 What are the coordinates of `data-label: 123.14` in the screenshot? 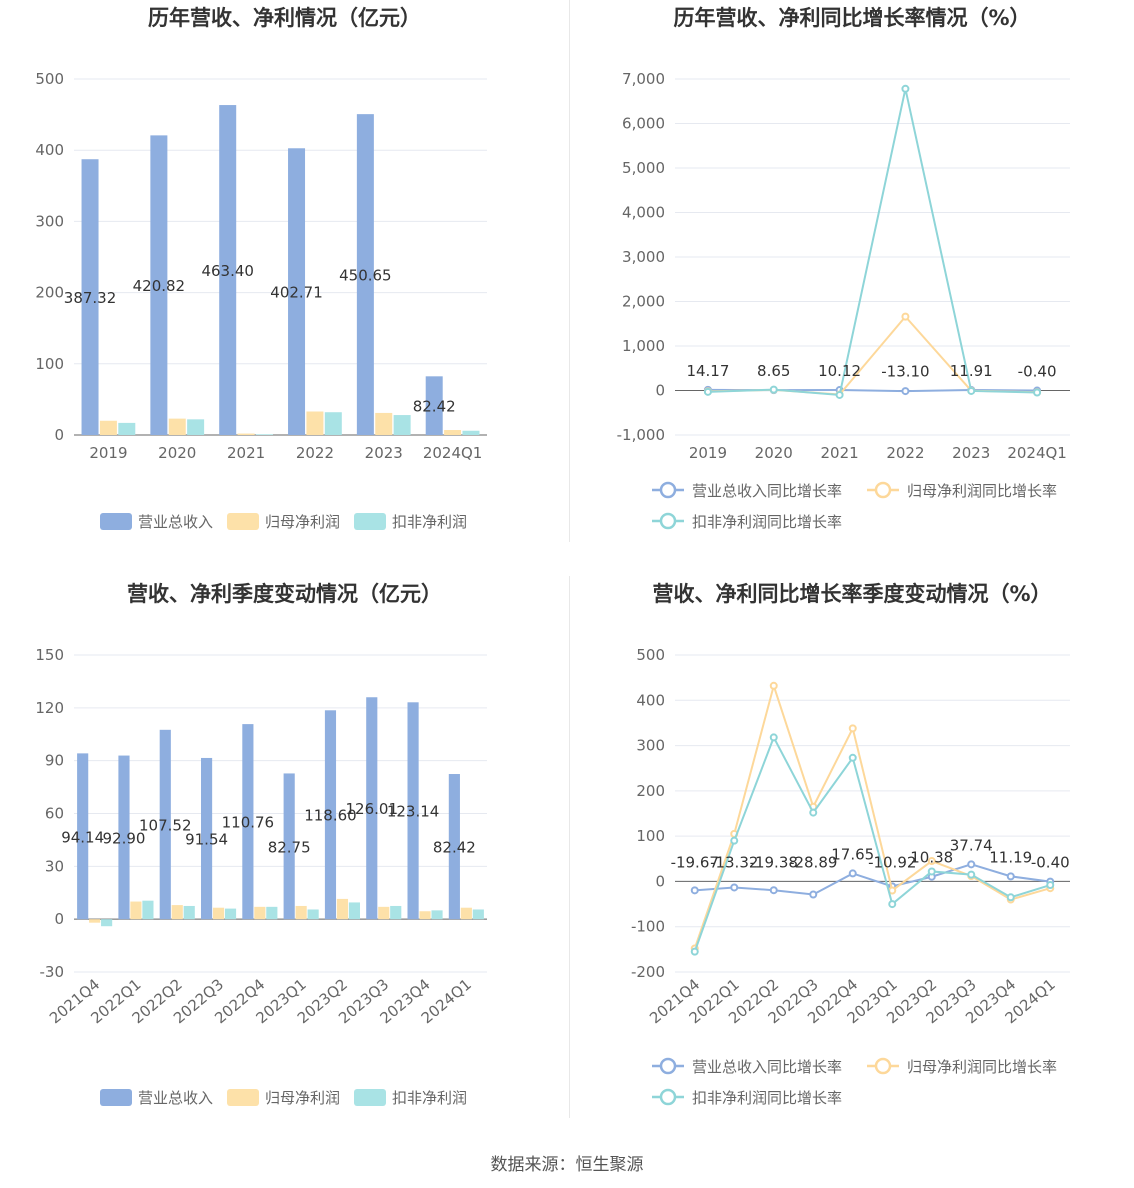 It's located at (413, 812).